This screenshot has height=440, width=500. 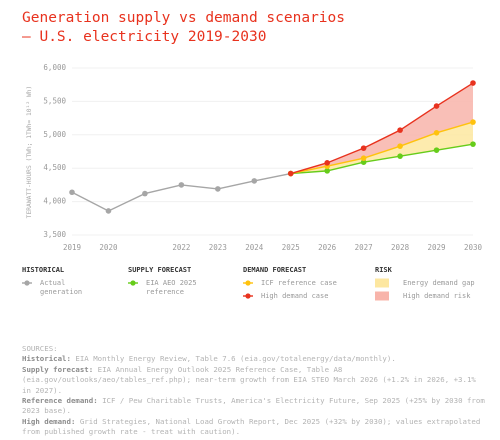 What do you see at coordinates (108, 247) in the screenshot?
I see `x-tick-label: 2020` at bounding box center [108, 247].